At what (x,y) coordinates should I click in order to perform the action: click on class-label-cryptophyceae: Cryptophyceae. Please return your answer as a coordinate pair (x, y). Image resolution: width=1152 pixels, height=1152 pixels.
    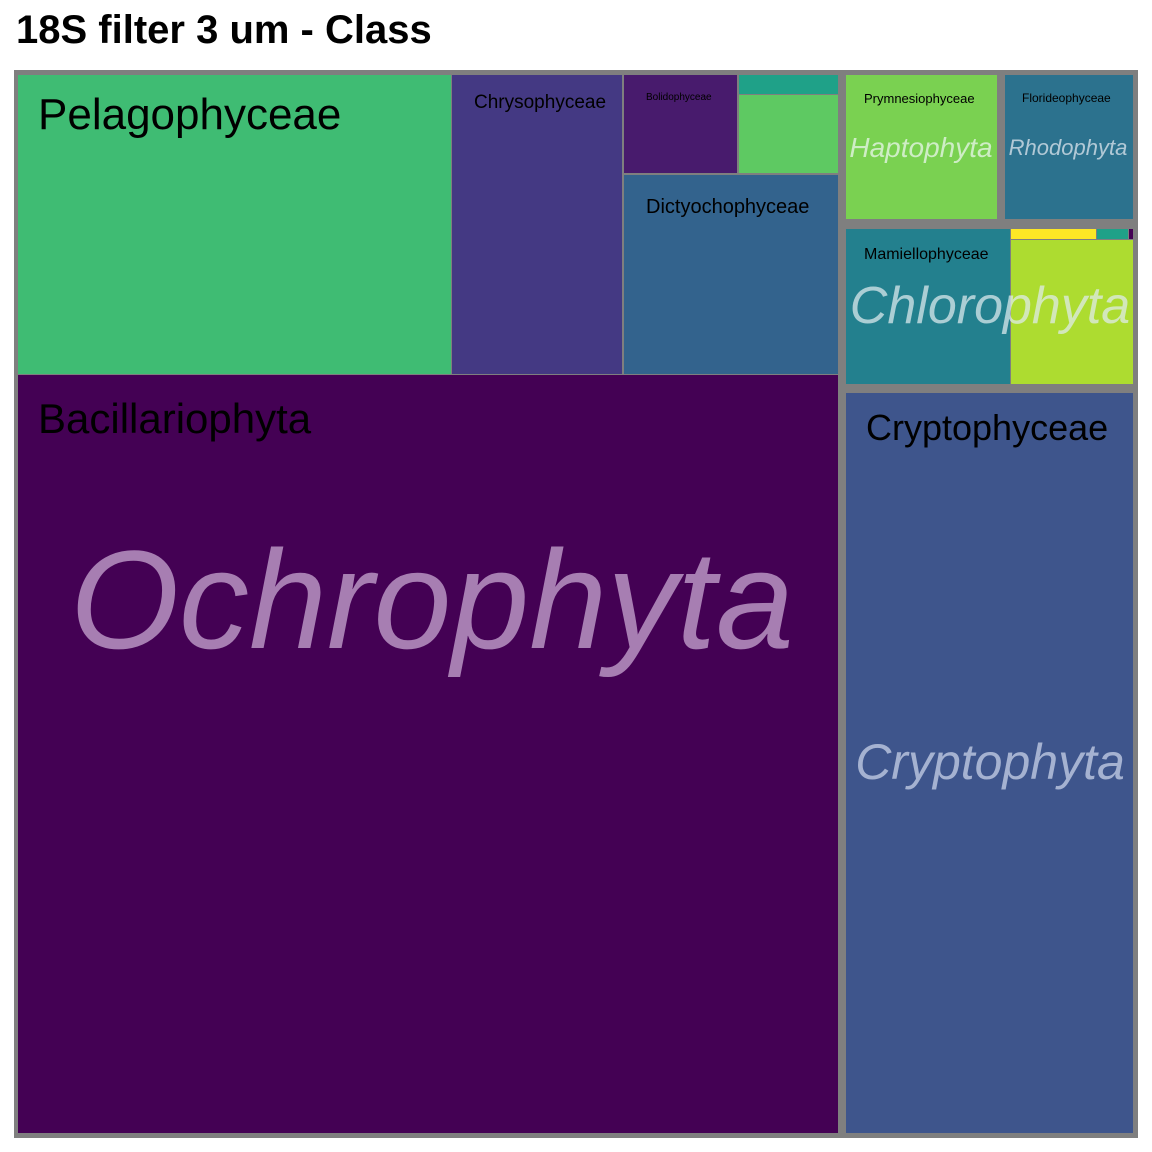
    Looking at the image, I should click on (987, 427).